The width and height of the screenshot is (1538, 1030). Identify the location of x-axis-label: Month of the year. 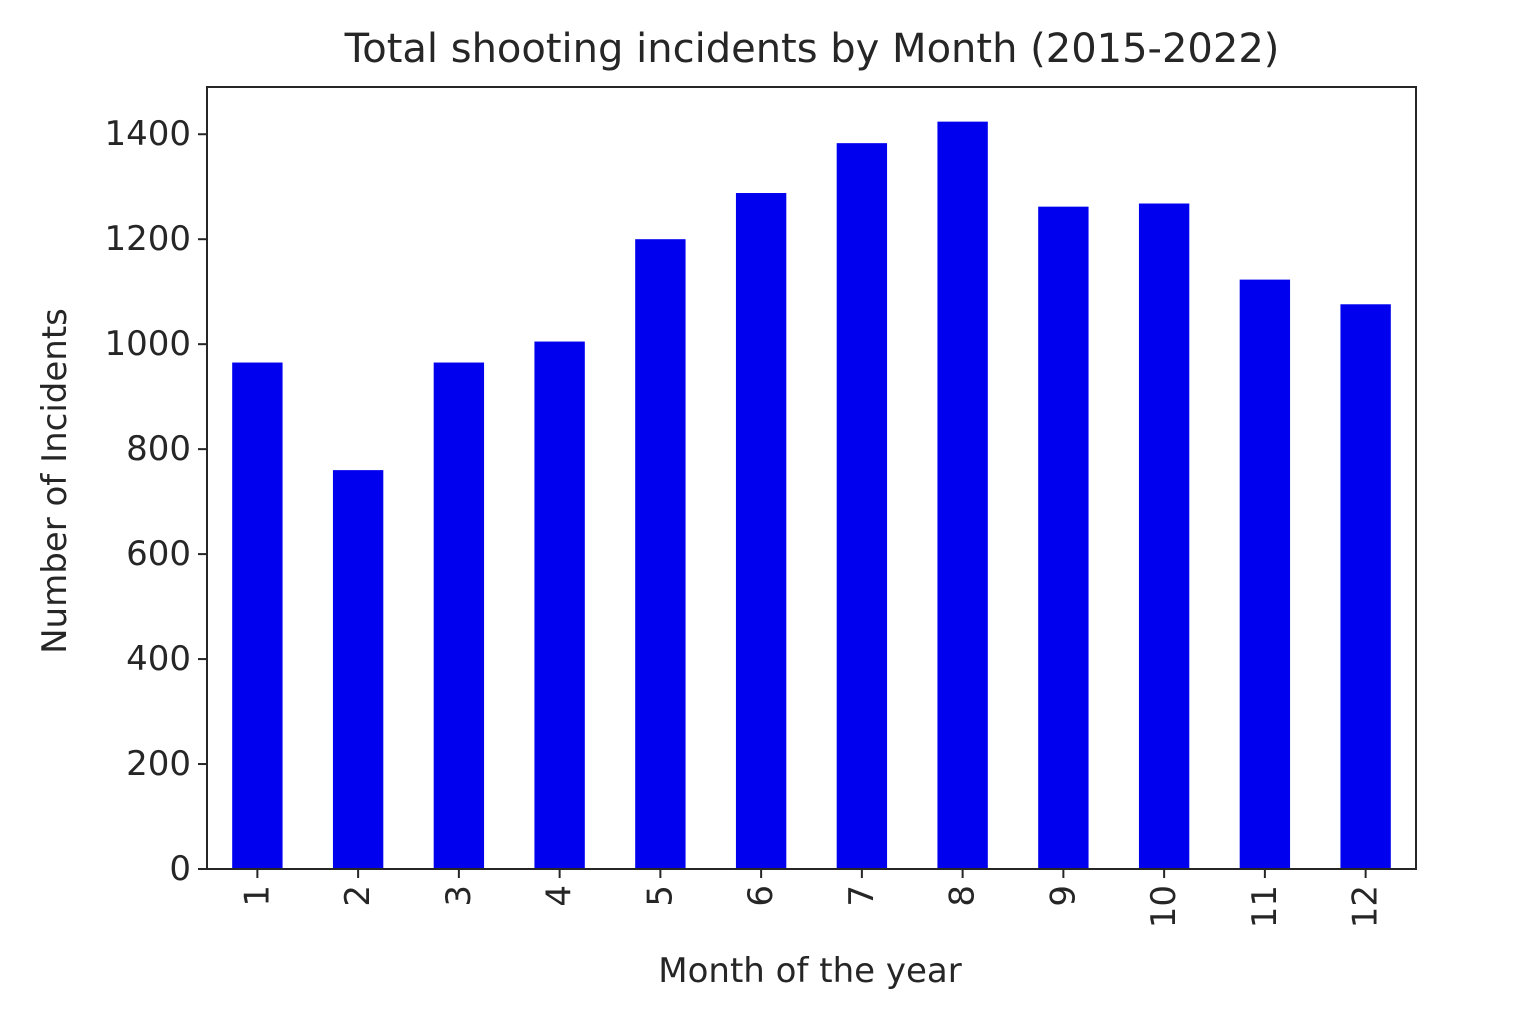
(809, 971).